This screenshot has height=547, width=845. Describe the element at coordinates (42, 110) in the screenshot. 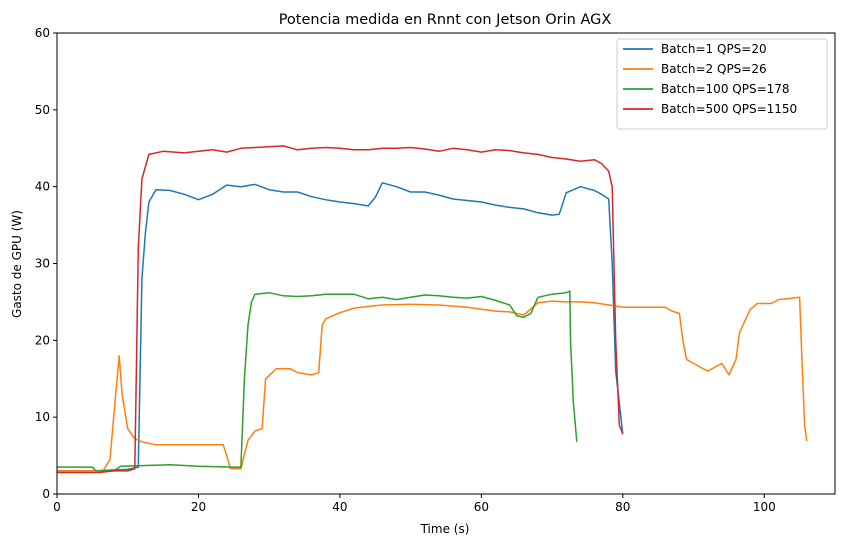

I see `y-tick-label: 50` at that location.